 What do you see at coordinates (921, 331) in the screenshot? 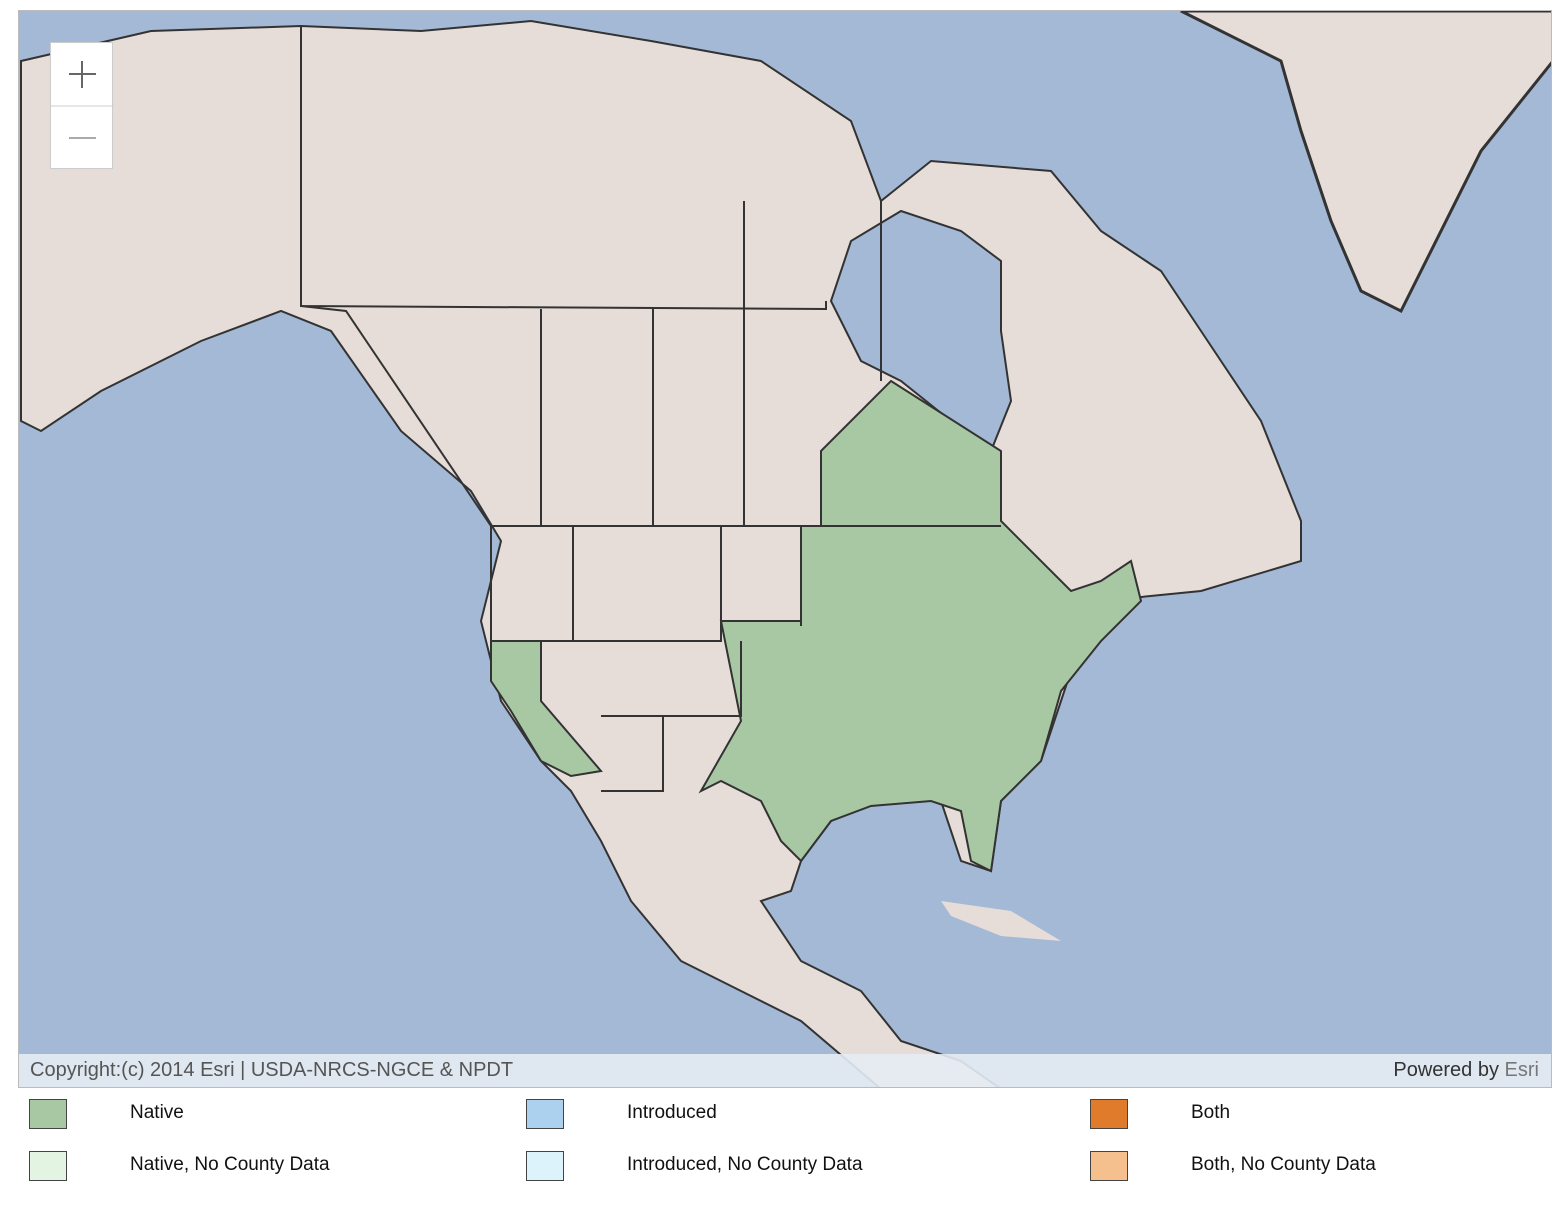
I see `hudson-bay` at bounding box center [921, 331].